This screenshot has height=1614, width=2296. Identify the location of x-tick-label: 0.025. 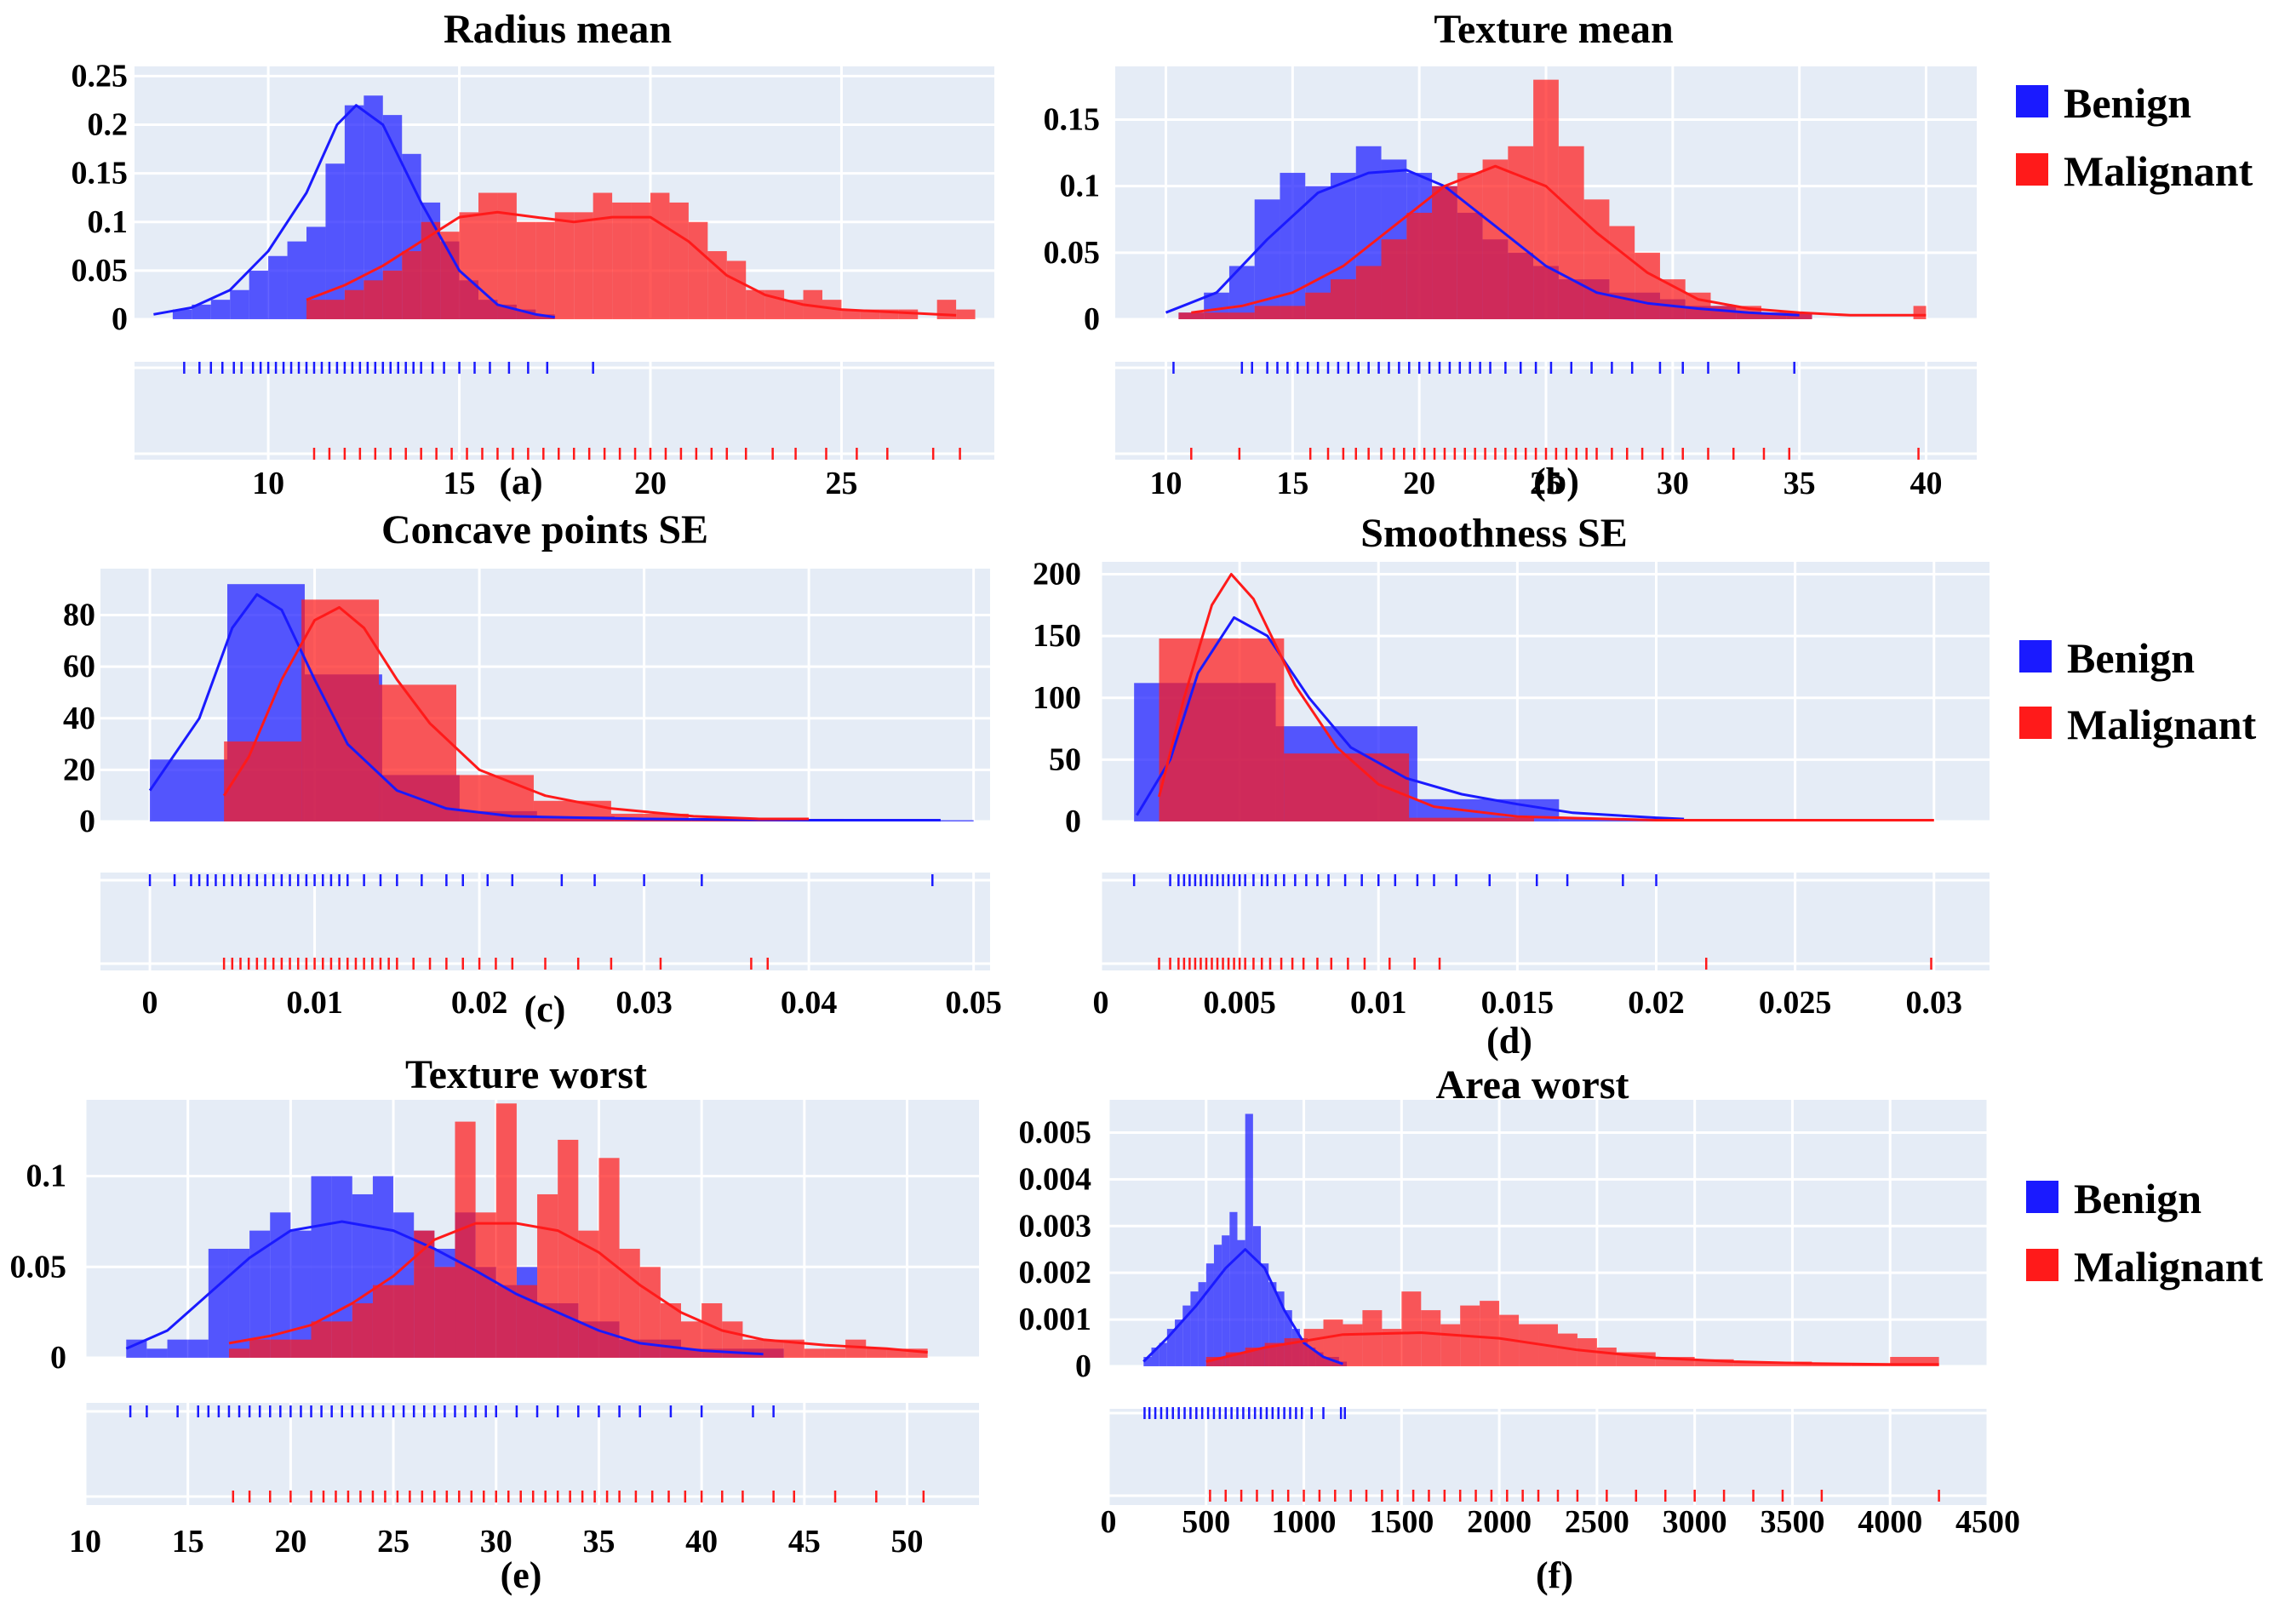
(1795, 1003).